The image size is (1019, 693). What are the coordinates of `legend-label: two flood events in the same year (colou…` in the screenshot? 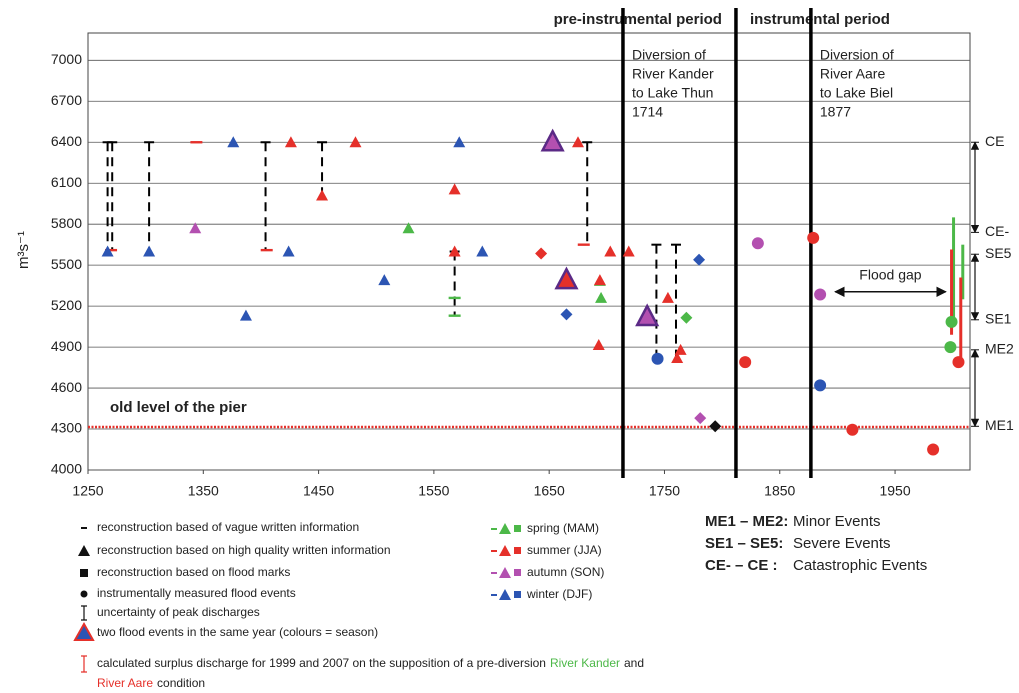 It's located at (237, 632).